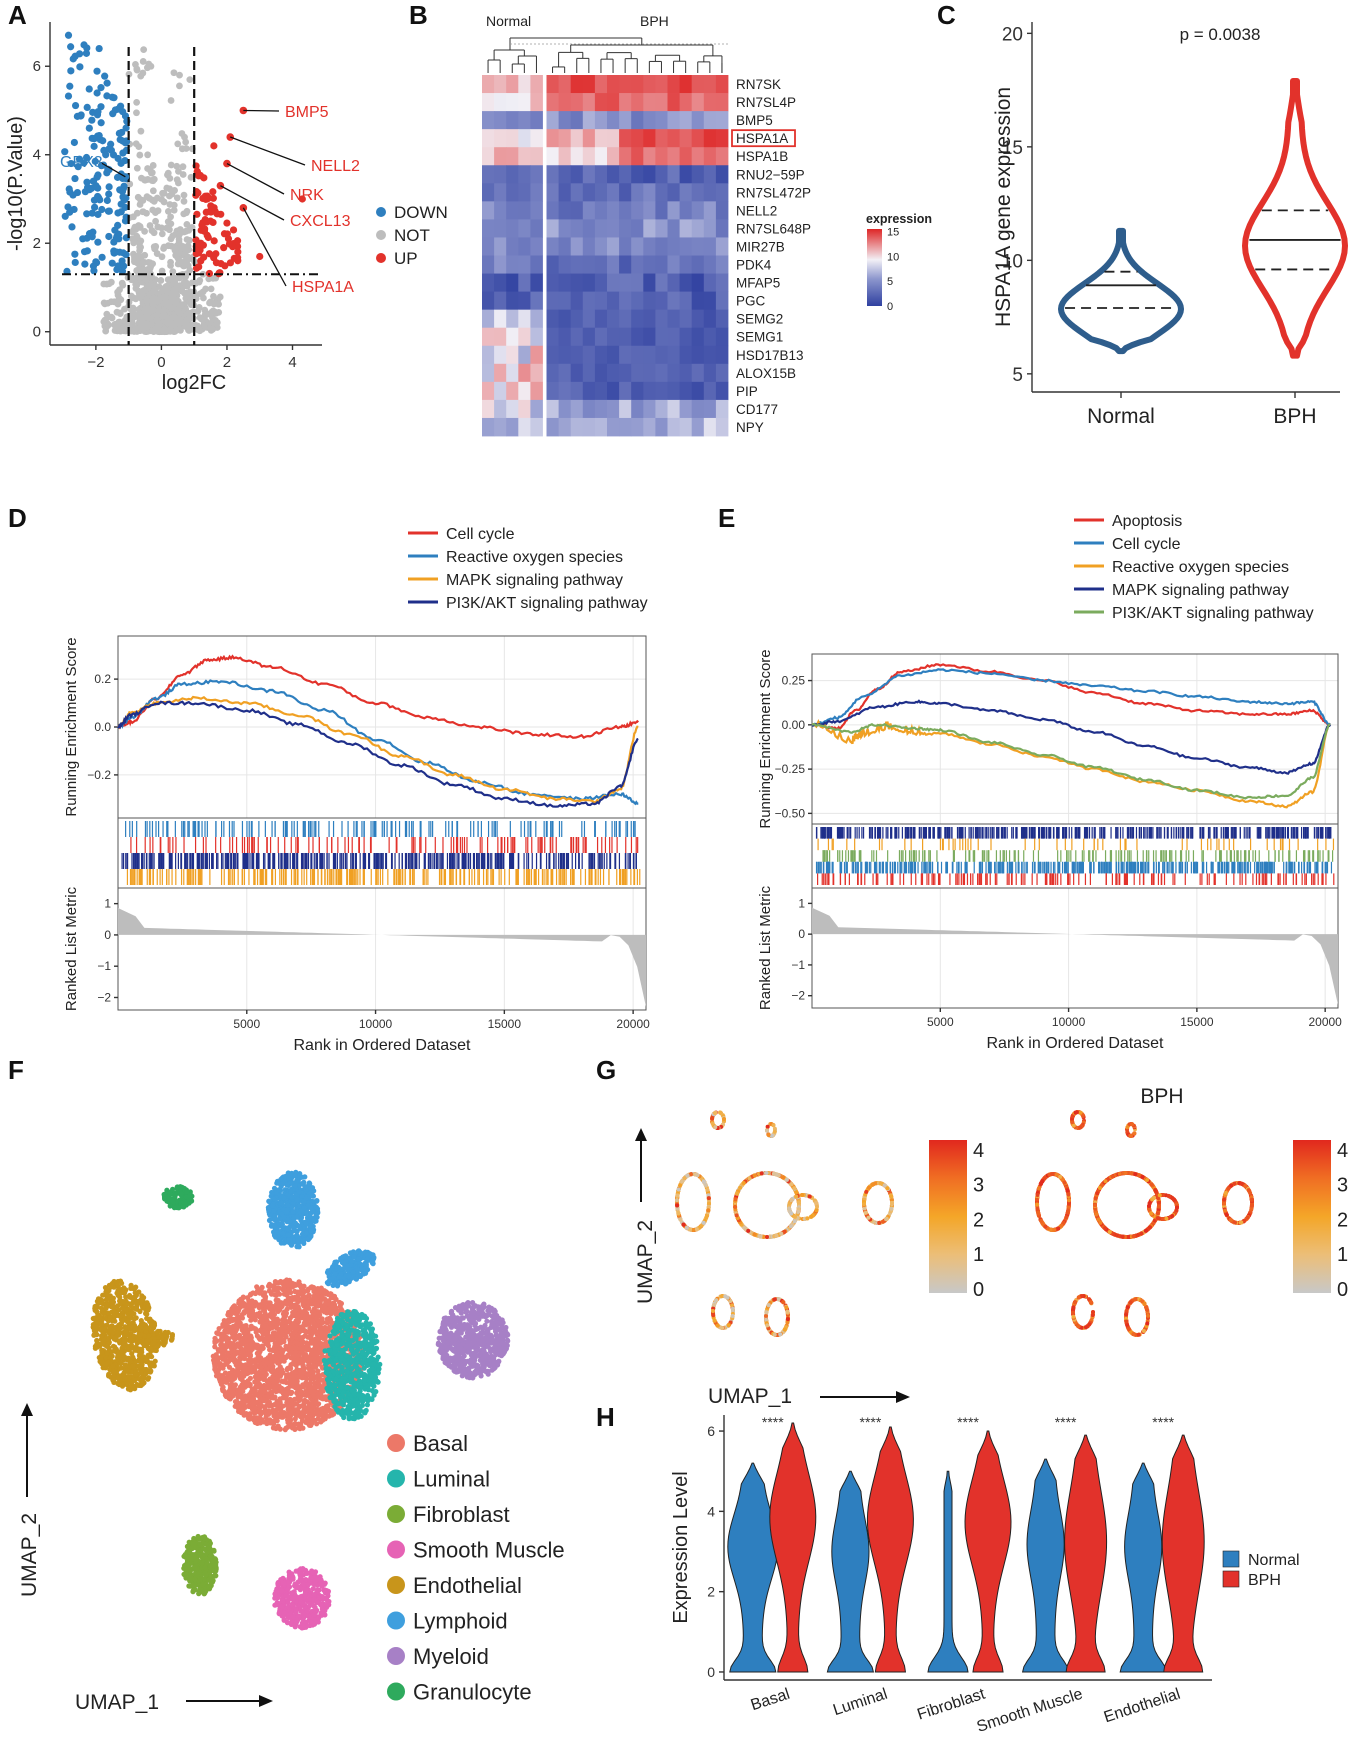 The height and width of the screenshot is (1738, 1367). Describe the element at coordinates (770, 174) in the screenshot. I see `gene-row-label: RNU2−59P` at that location.